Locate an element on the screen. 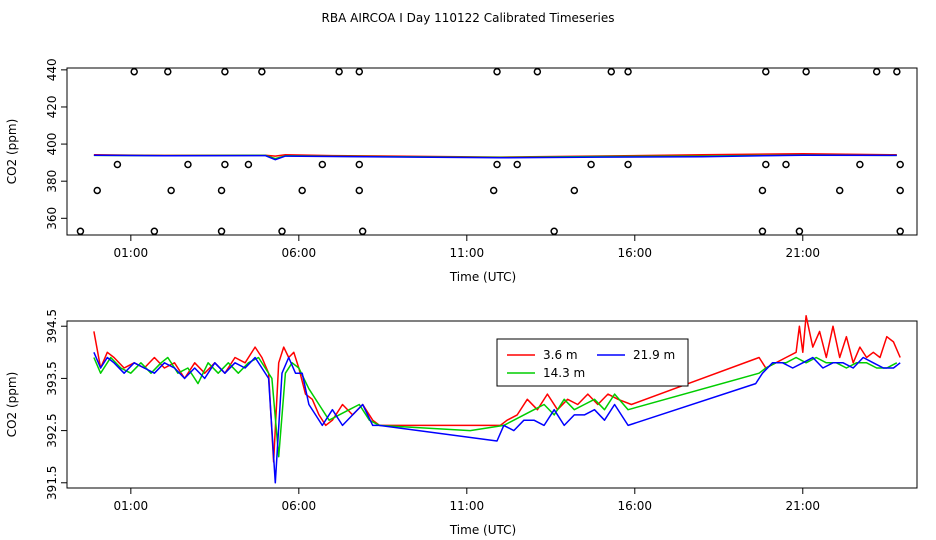 This screenshot has width=936, height=540. legend-entry-label: 14.3 m is located at coordinates (564, 373).